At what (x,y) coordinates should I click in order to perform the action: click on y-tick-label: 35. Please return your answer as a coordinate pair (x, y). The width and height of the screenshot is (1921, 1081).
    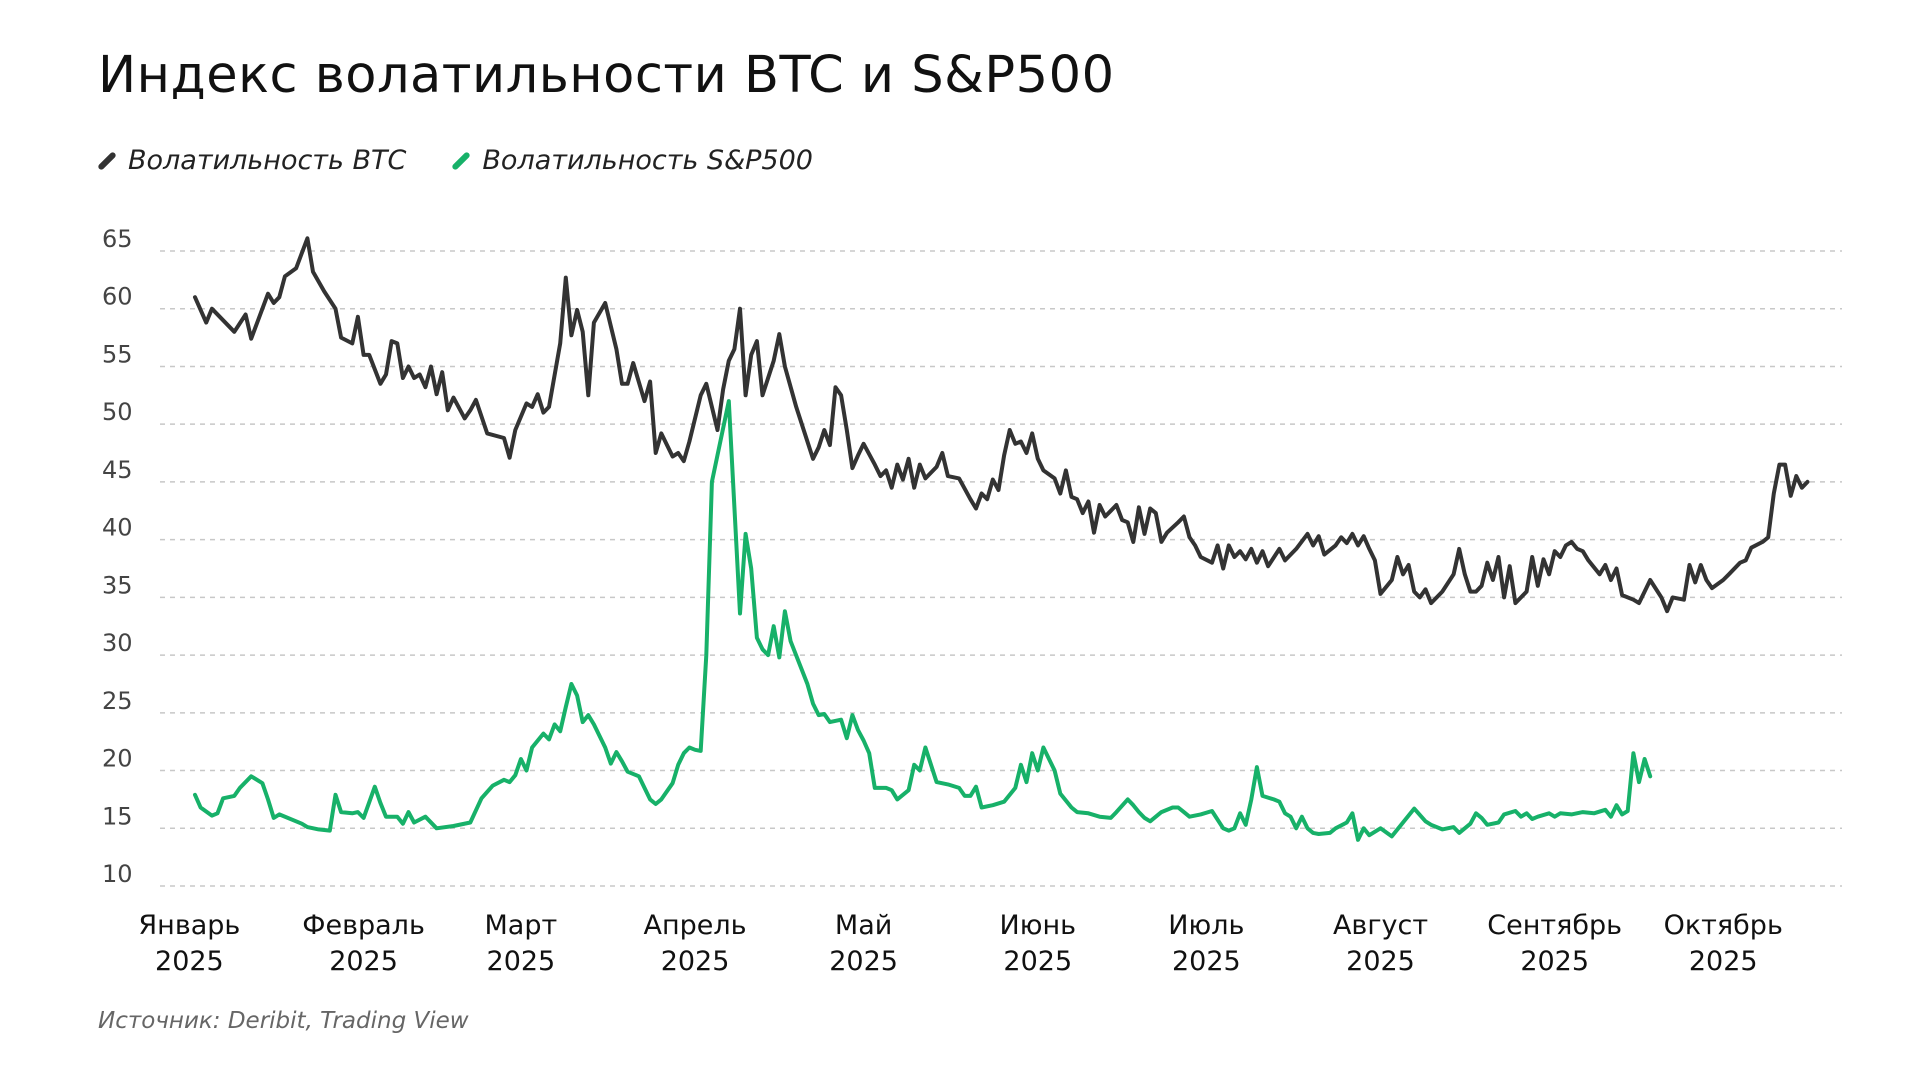
    Looking at the image, I should click on (117, 585).